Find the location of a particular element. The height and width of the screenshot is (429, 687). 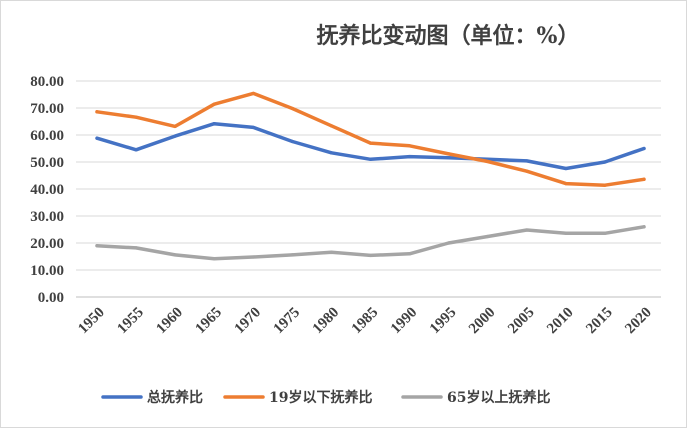

x-tick-label: 2005 is located at coordinates (521, 321).